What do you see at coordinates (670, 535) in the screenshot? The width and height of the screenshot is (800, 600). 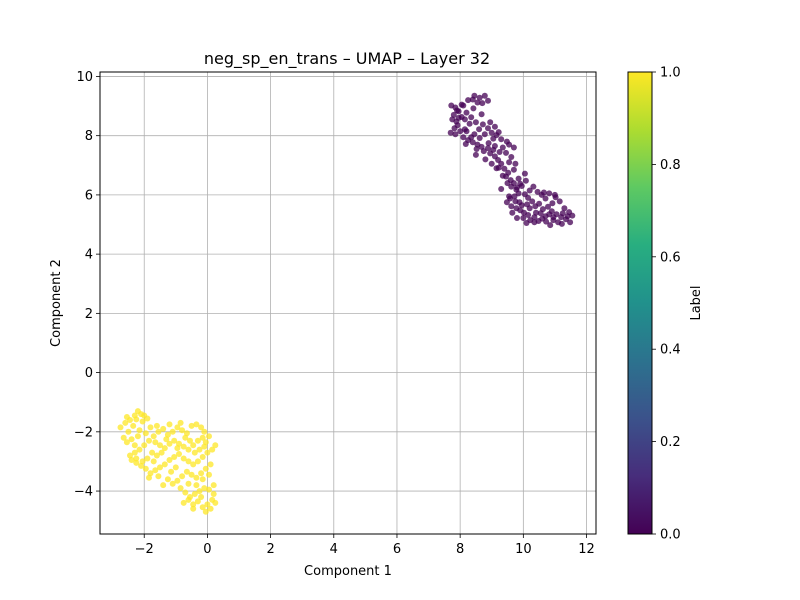 I see `colorbar-tick-label: 0.0` at bounding box center [670, 535].